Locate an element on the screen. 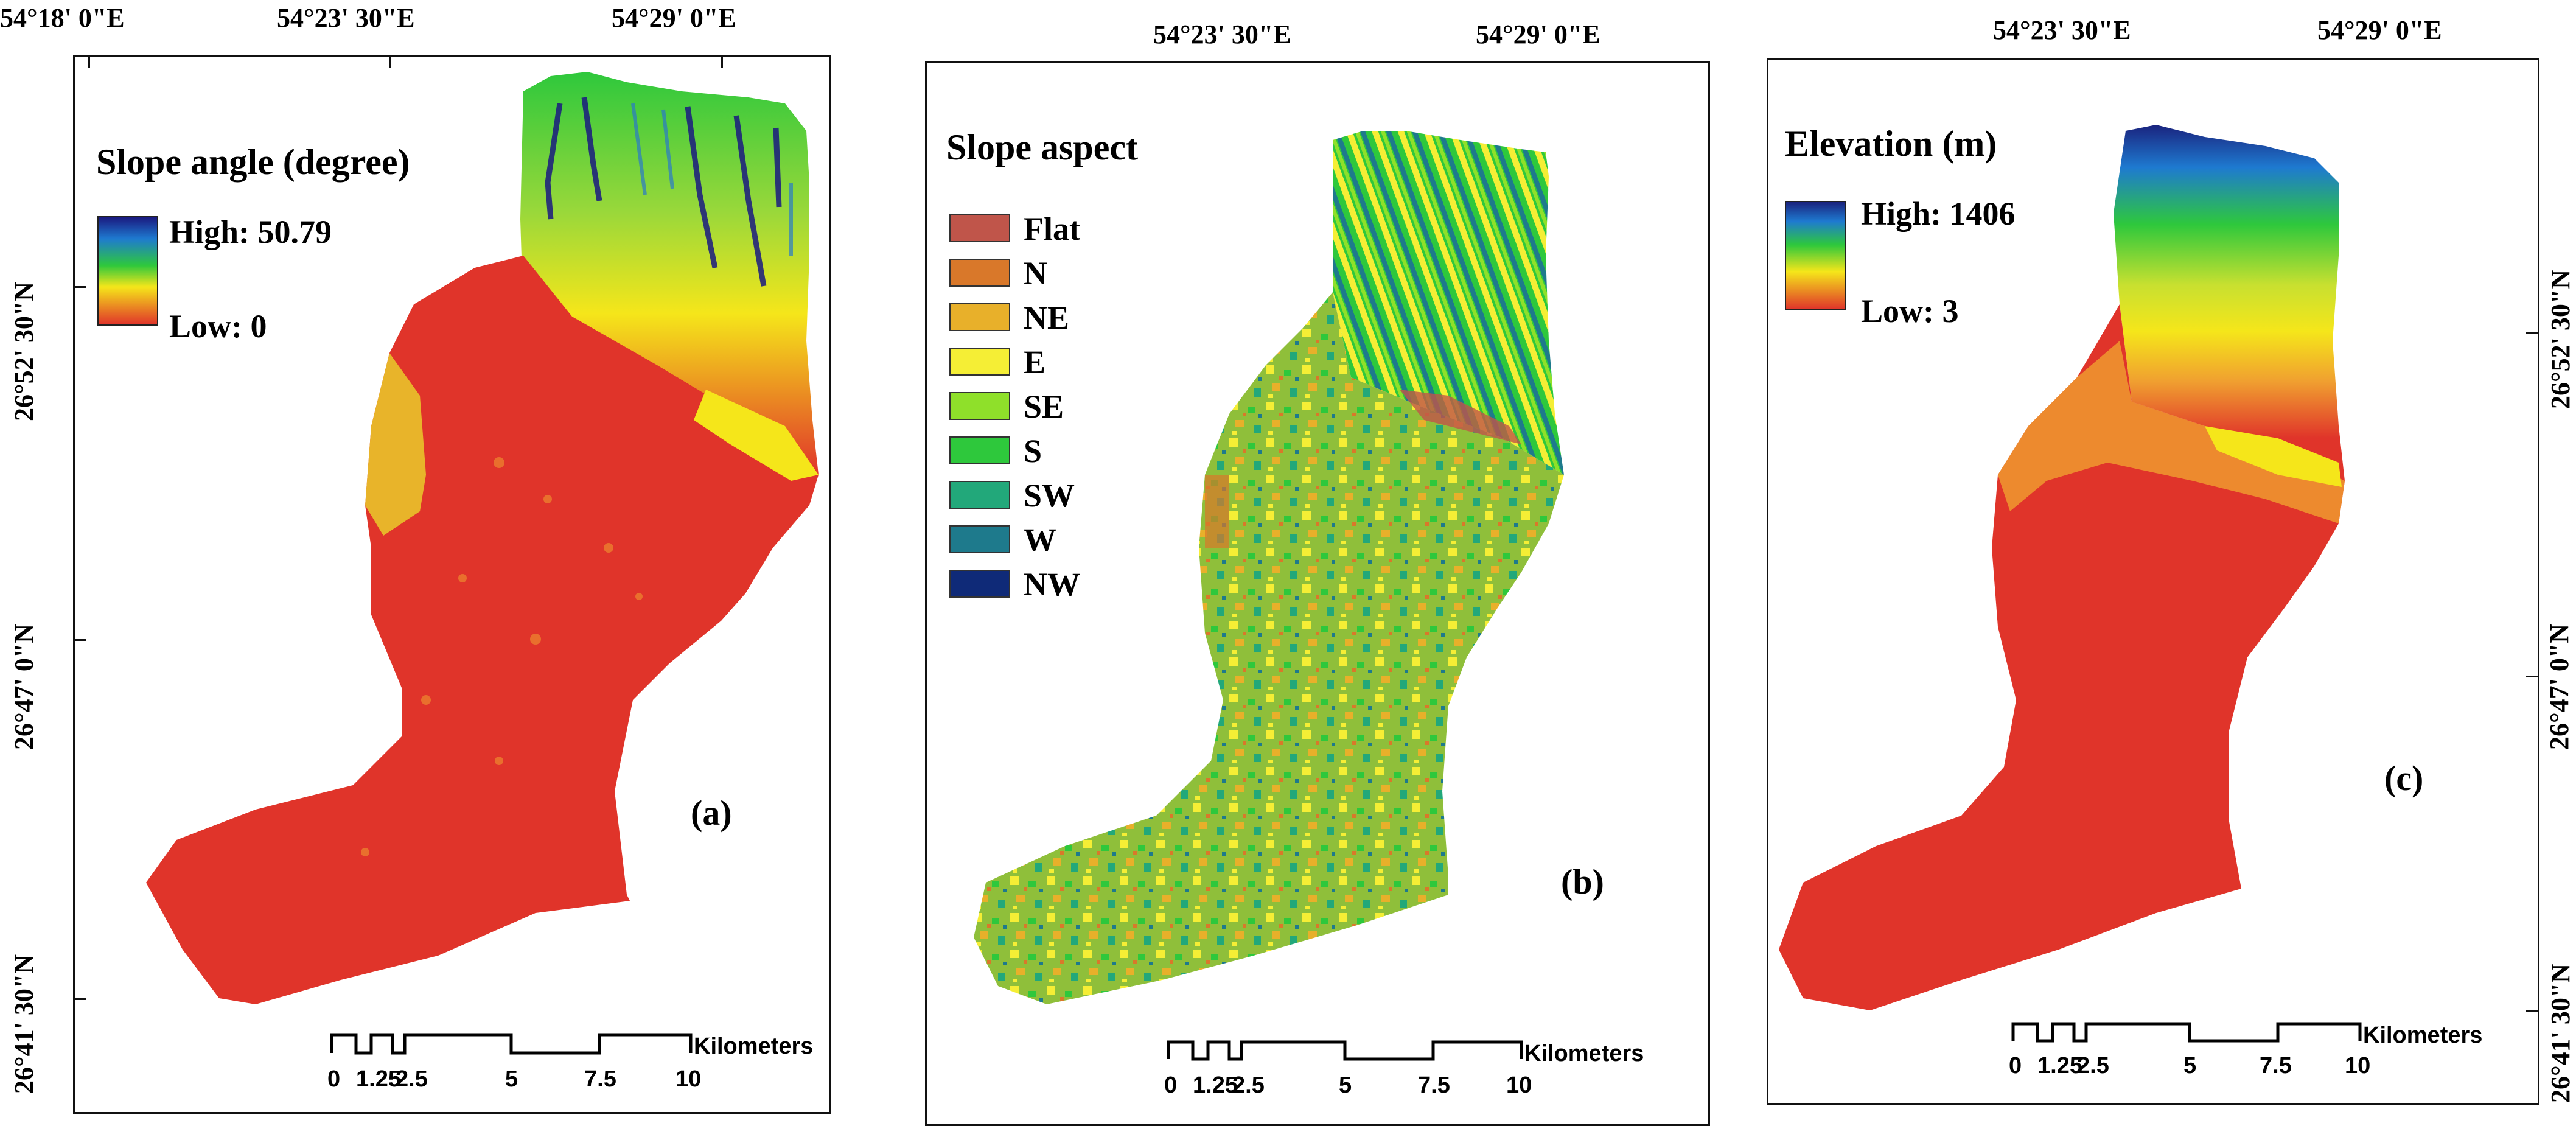 This screenshot has width=2576, height=1137. scale-tick-a-0: 0 is located at coordinates (334, 1079).